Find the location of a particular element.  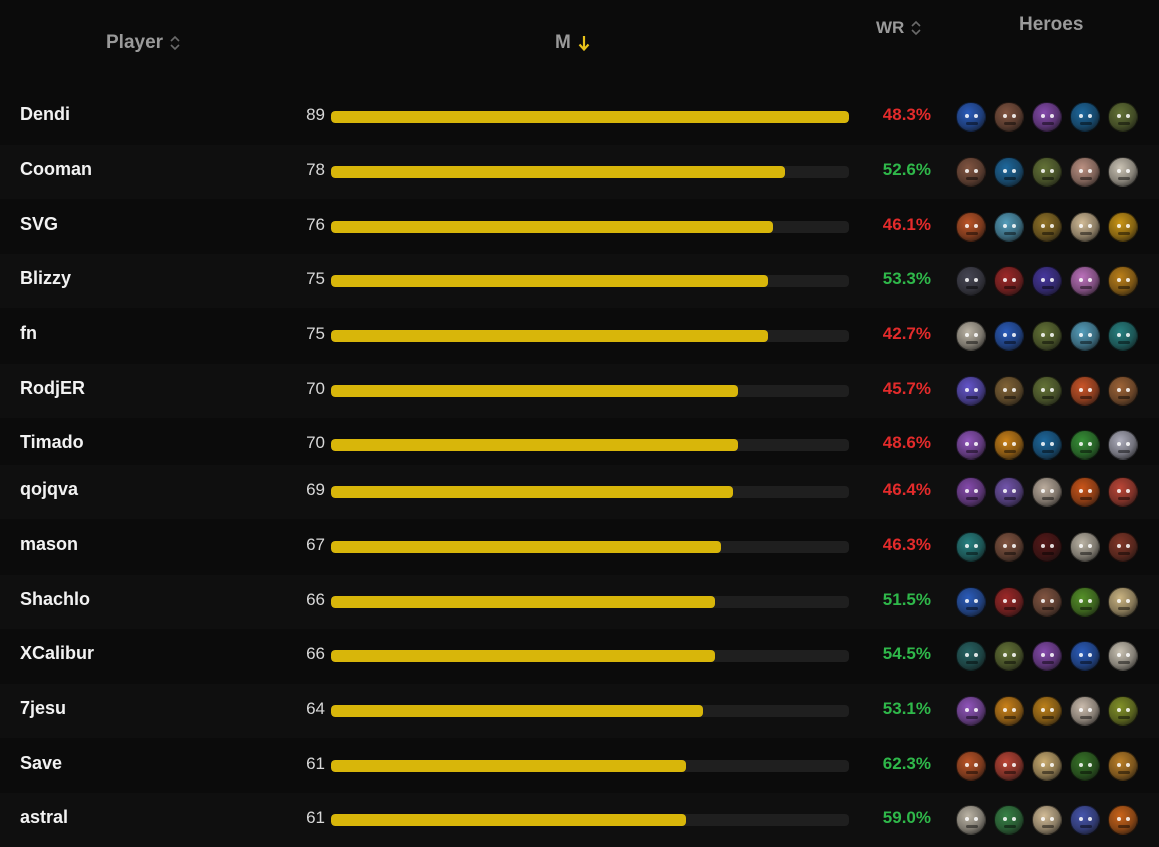

player-name-link: Blizzy is located at coordinates (46, 278).